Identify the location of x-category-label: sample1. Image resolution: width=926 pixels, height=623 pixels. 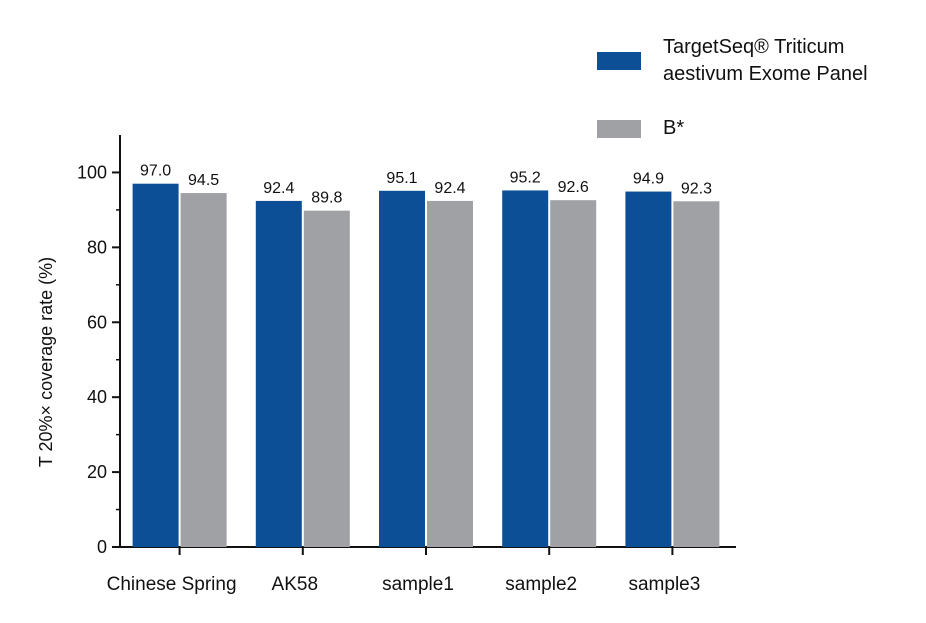
(418, 584).